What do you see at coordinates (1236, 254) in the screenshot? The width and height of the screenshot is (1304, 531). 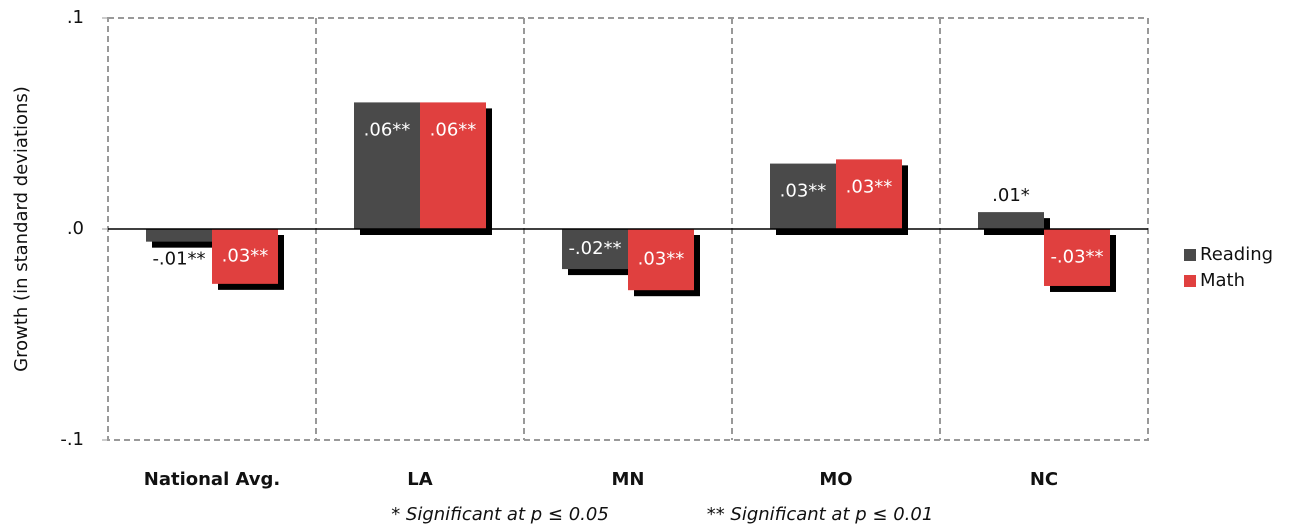 I see `legend-label: Reading` at bounding box center [1236, 254].